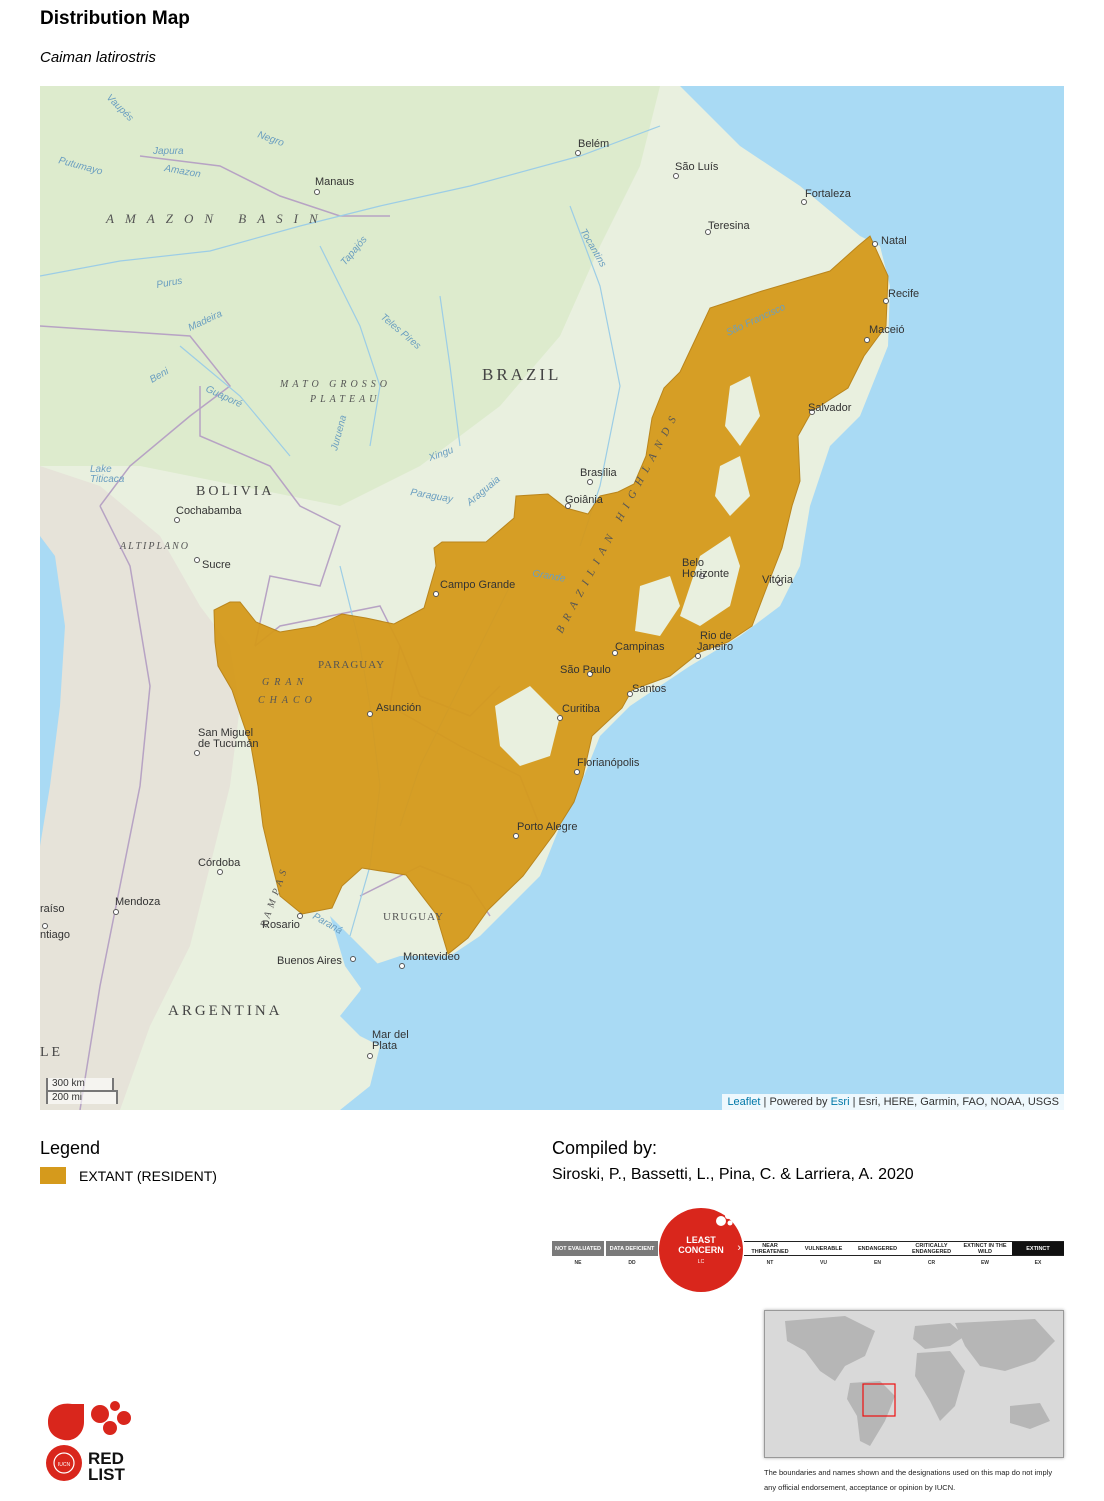 The width and height of the screenshot is (1104, 1501). What do you see at coordinates (744, 1102) in the screenshot?
I see `leaflet-link: Leaflet` at bounding box center [744, 1102].